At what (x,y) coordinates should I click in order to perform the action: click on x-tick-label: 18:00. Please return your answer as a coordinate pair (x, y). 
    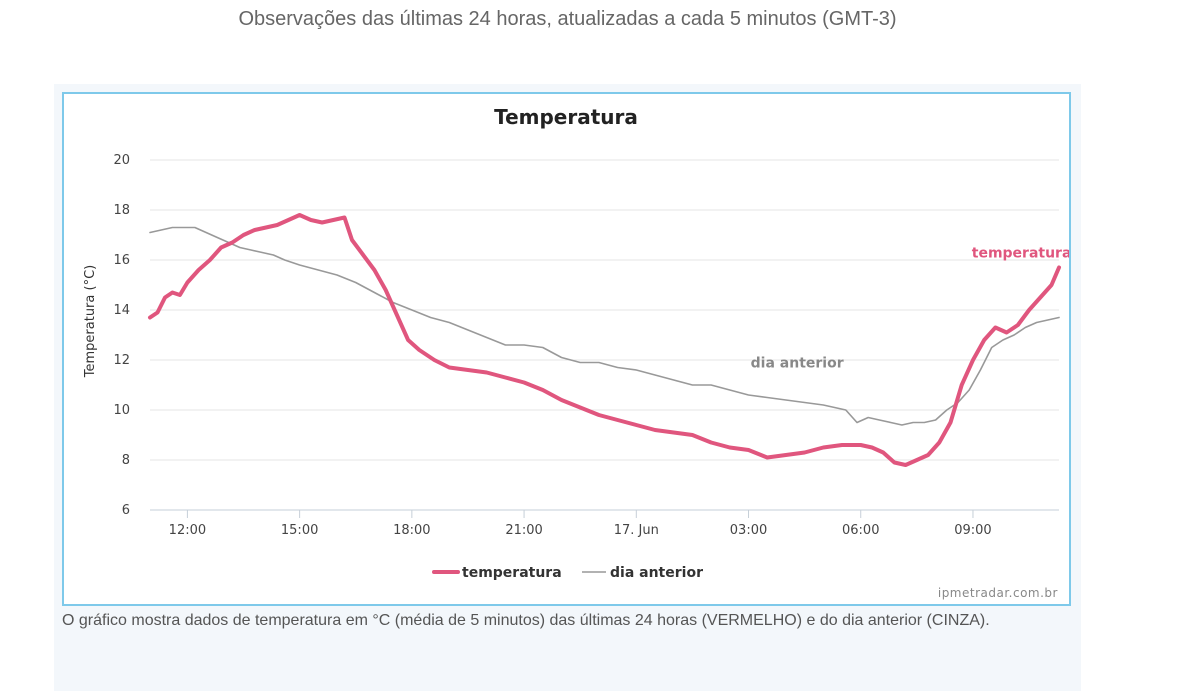
    Looking at the image, I should click on (411, 530).